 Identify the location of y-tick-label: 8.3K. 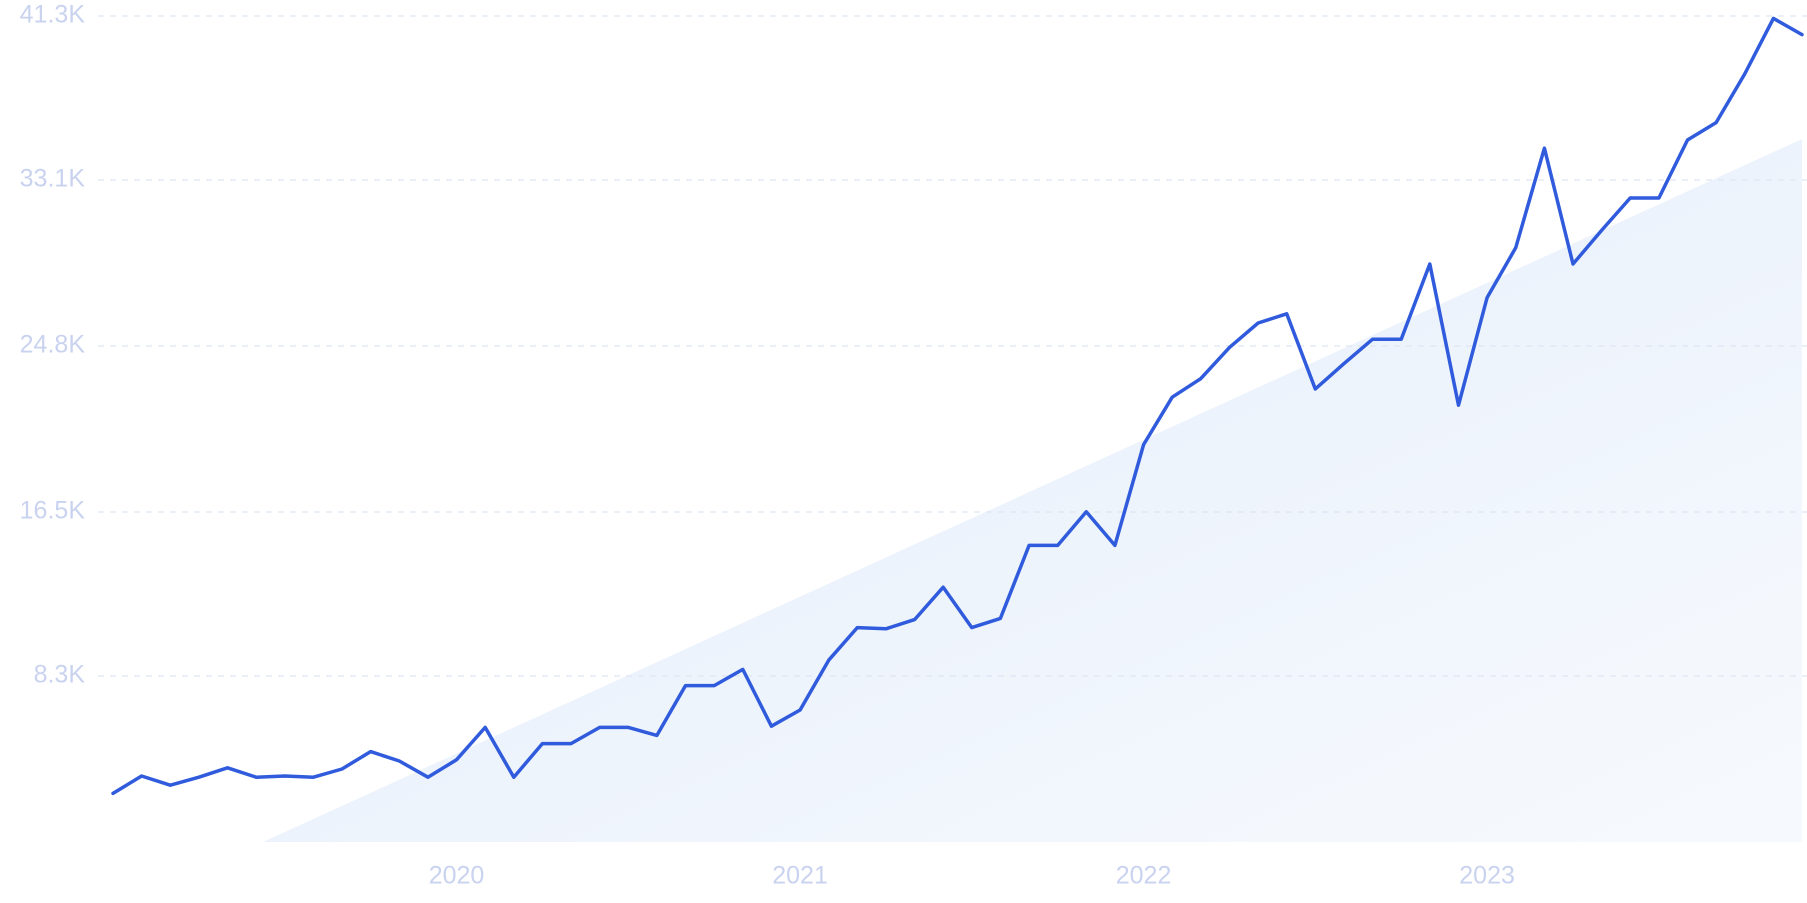
(60, 675).